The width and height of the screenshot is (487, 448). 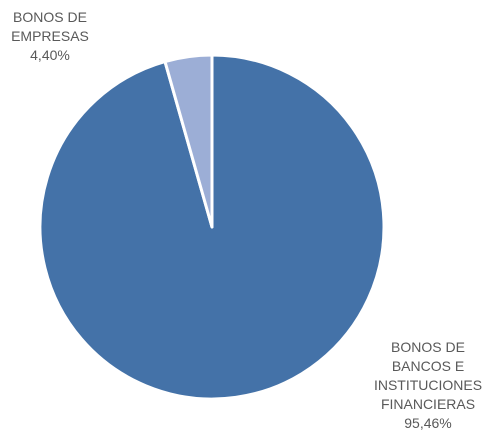 What do you see at coordinates (428, 366) in the screenshot?
I see `pie-slice-category-label: BANCOS E` at bounding box center [428, 366].